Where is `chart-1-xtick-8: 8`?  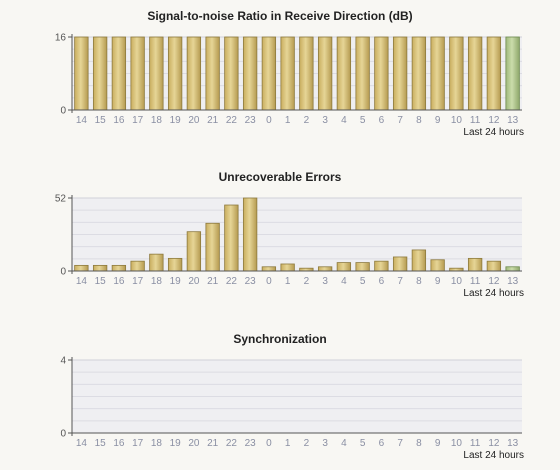 chart-1-xtick-8: 8 is located at coordinates (419, 120).